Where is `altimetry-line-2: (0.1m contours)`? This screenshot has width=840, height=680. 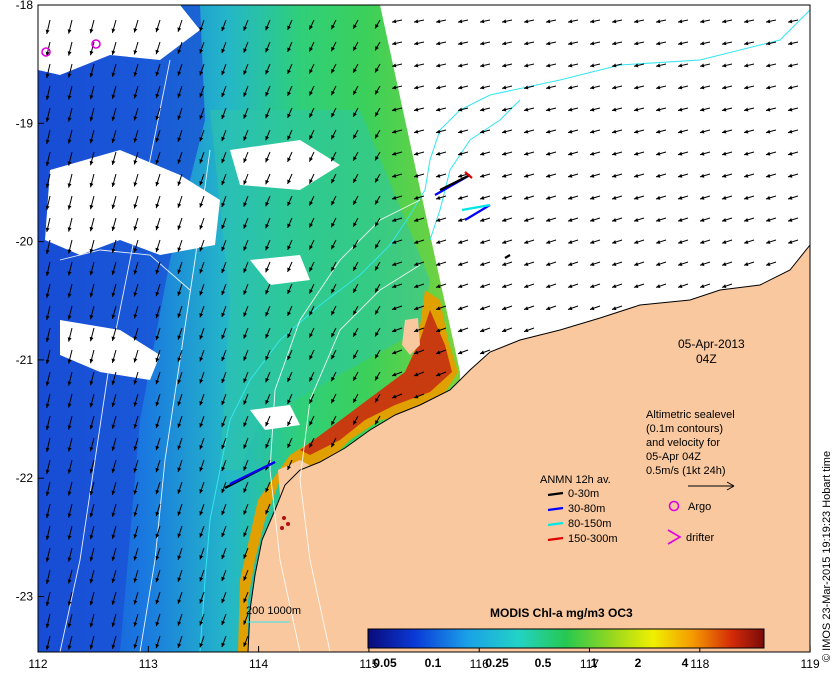 altimetry-line-2: (0.1m contours) is located at coordinates (684, 429).